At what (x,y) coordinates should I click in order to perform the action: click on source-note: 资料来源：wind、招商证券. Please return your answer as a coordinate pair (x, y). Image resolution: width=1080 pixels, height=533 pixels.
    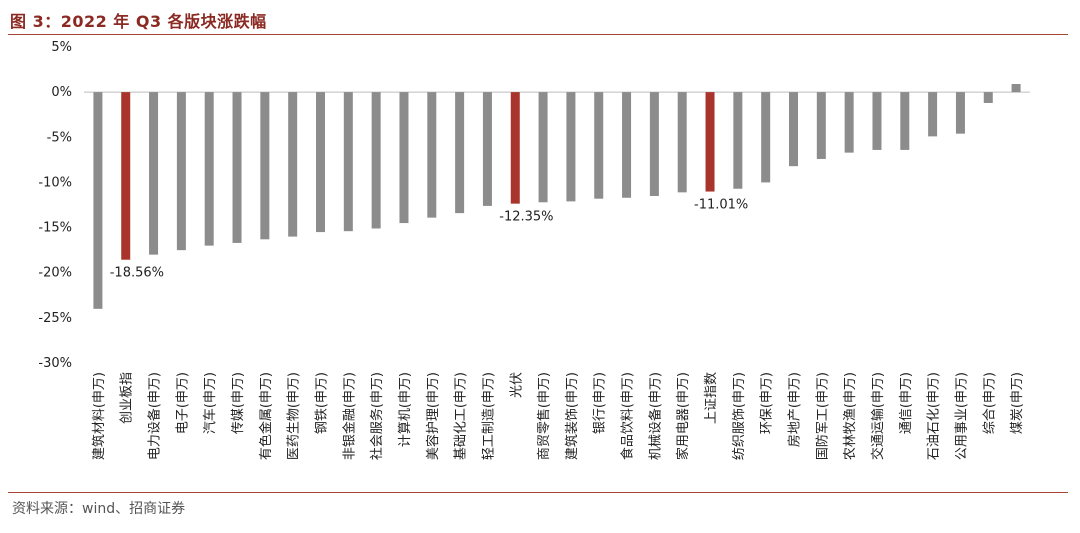
    Looking at the image, I should click on (99, 509).